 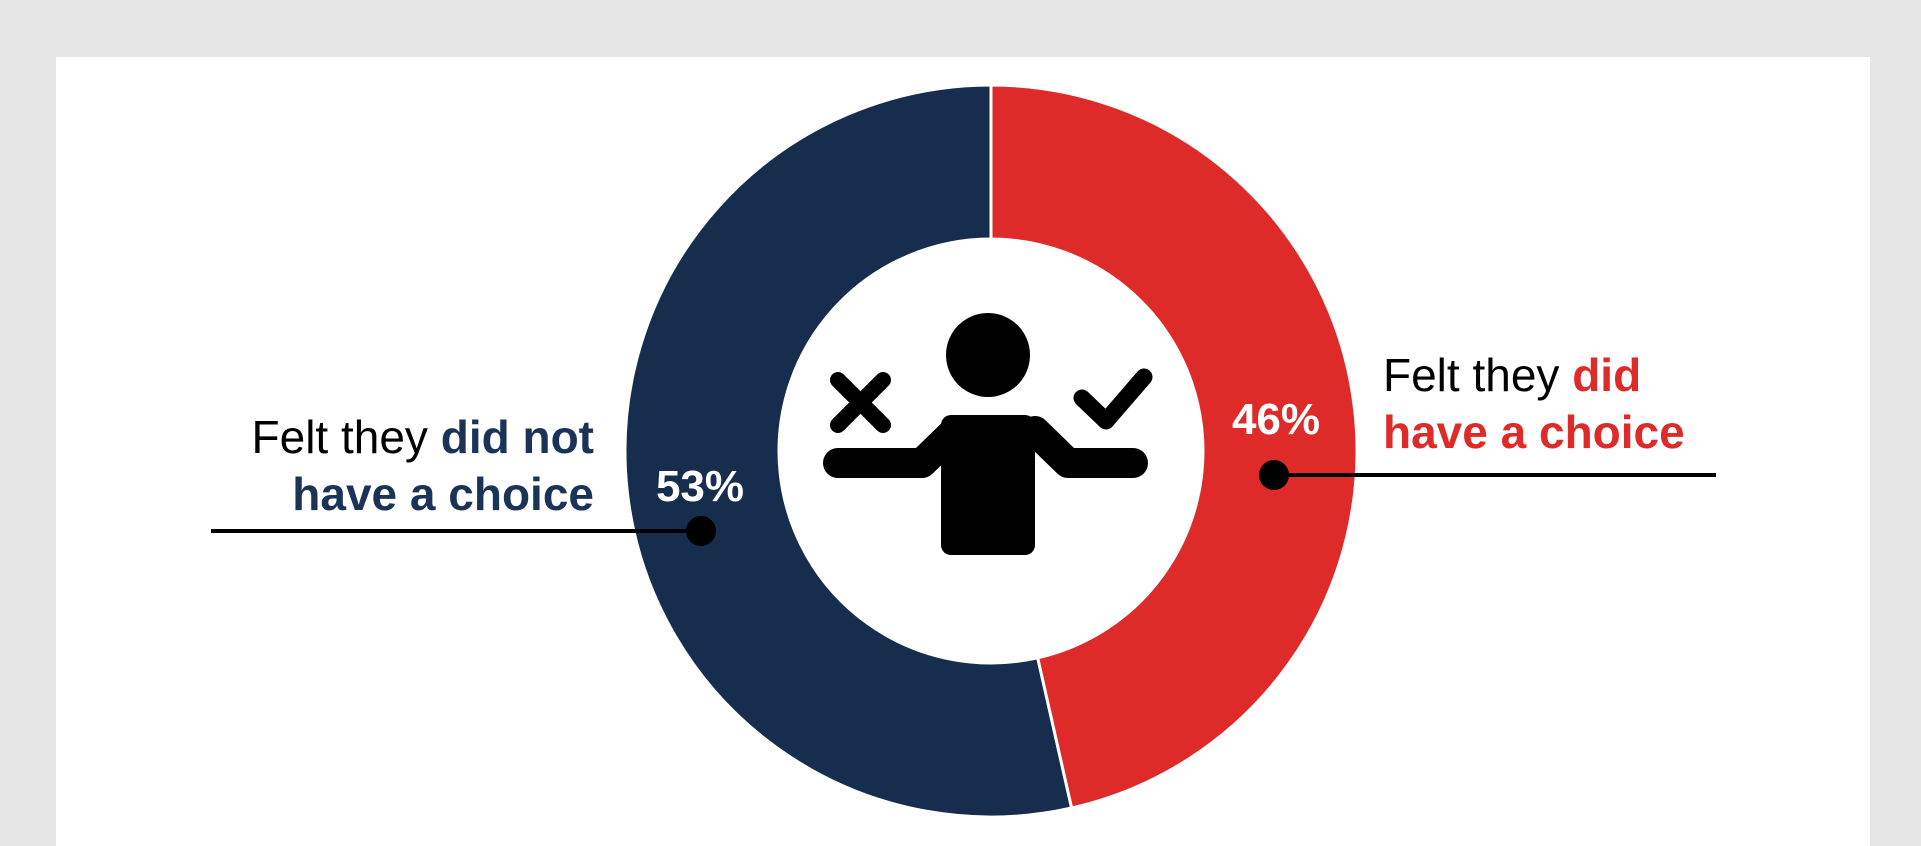 I want to click on callout-highlight: did not, so click(x=517, y=437).